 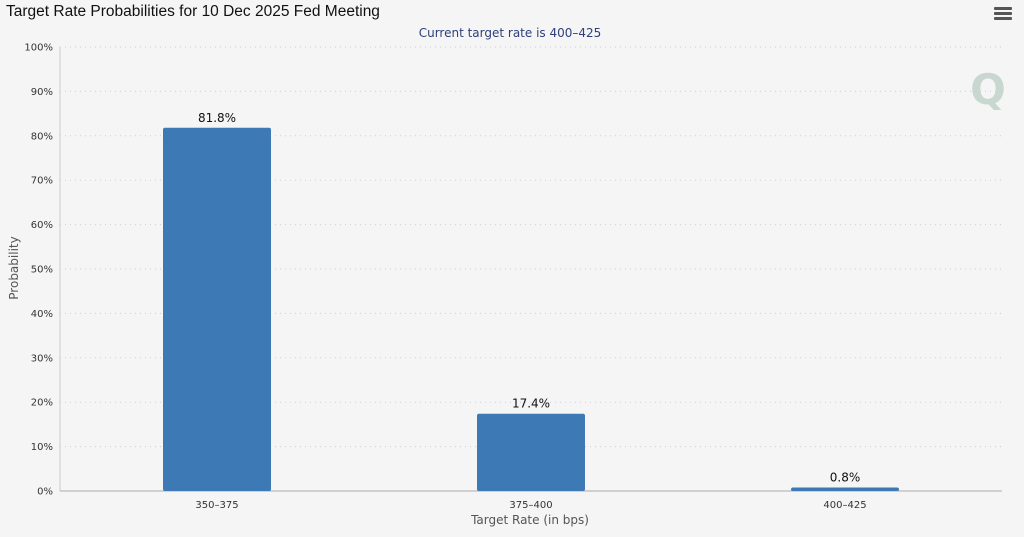 What do you see at coordinates (217, 118) in the screenshot?
I see `data-label-350-375: 81.8%` at bounding box center [217, 118].